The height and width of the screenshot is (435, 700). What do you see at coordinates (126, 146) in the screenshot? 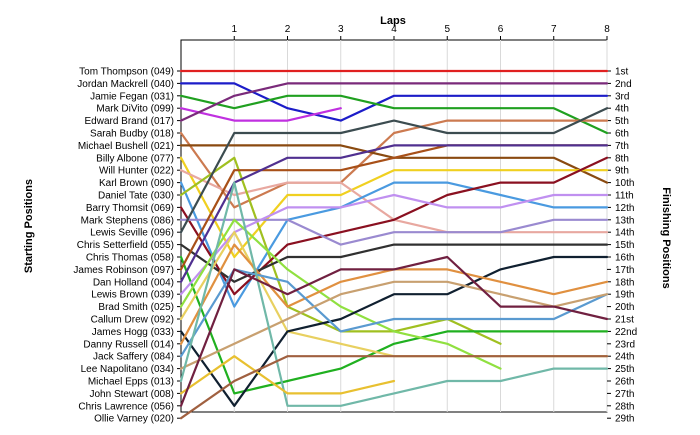
I see `driver-start-label: Michael Bushell (021)` at bounding box center [126, 146].